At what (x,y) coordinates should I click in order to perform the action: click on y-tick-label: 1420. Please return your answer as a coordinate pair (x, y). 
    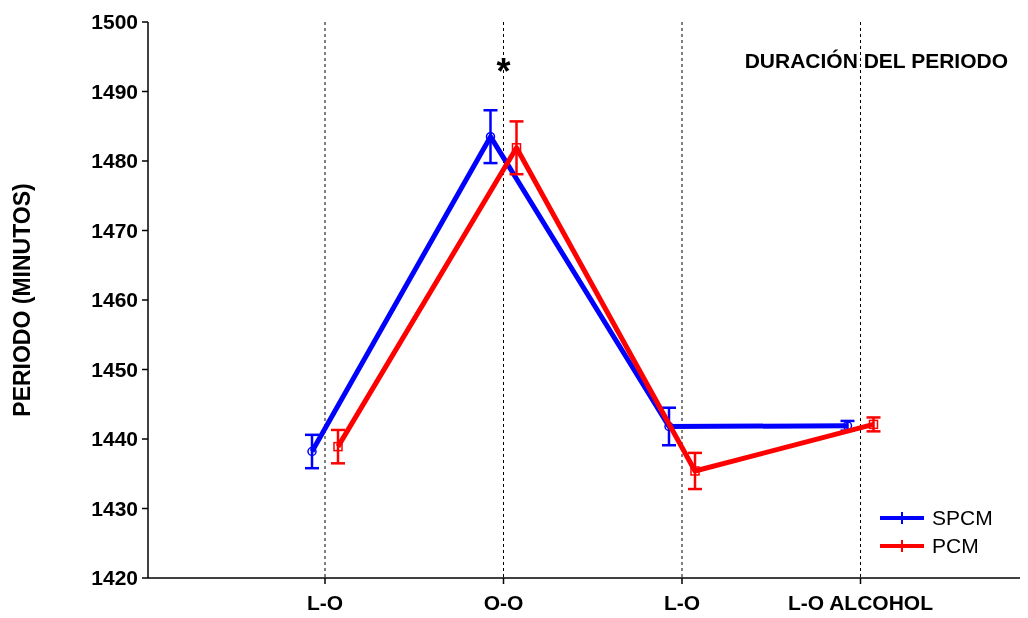
    Looking at the image, I should click on (114, 578).